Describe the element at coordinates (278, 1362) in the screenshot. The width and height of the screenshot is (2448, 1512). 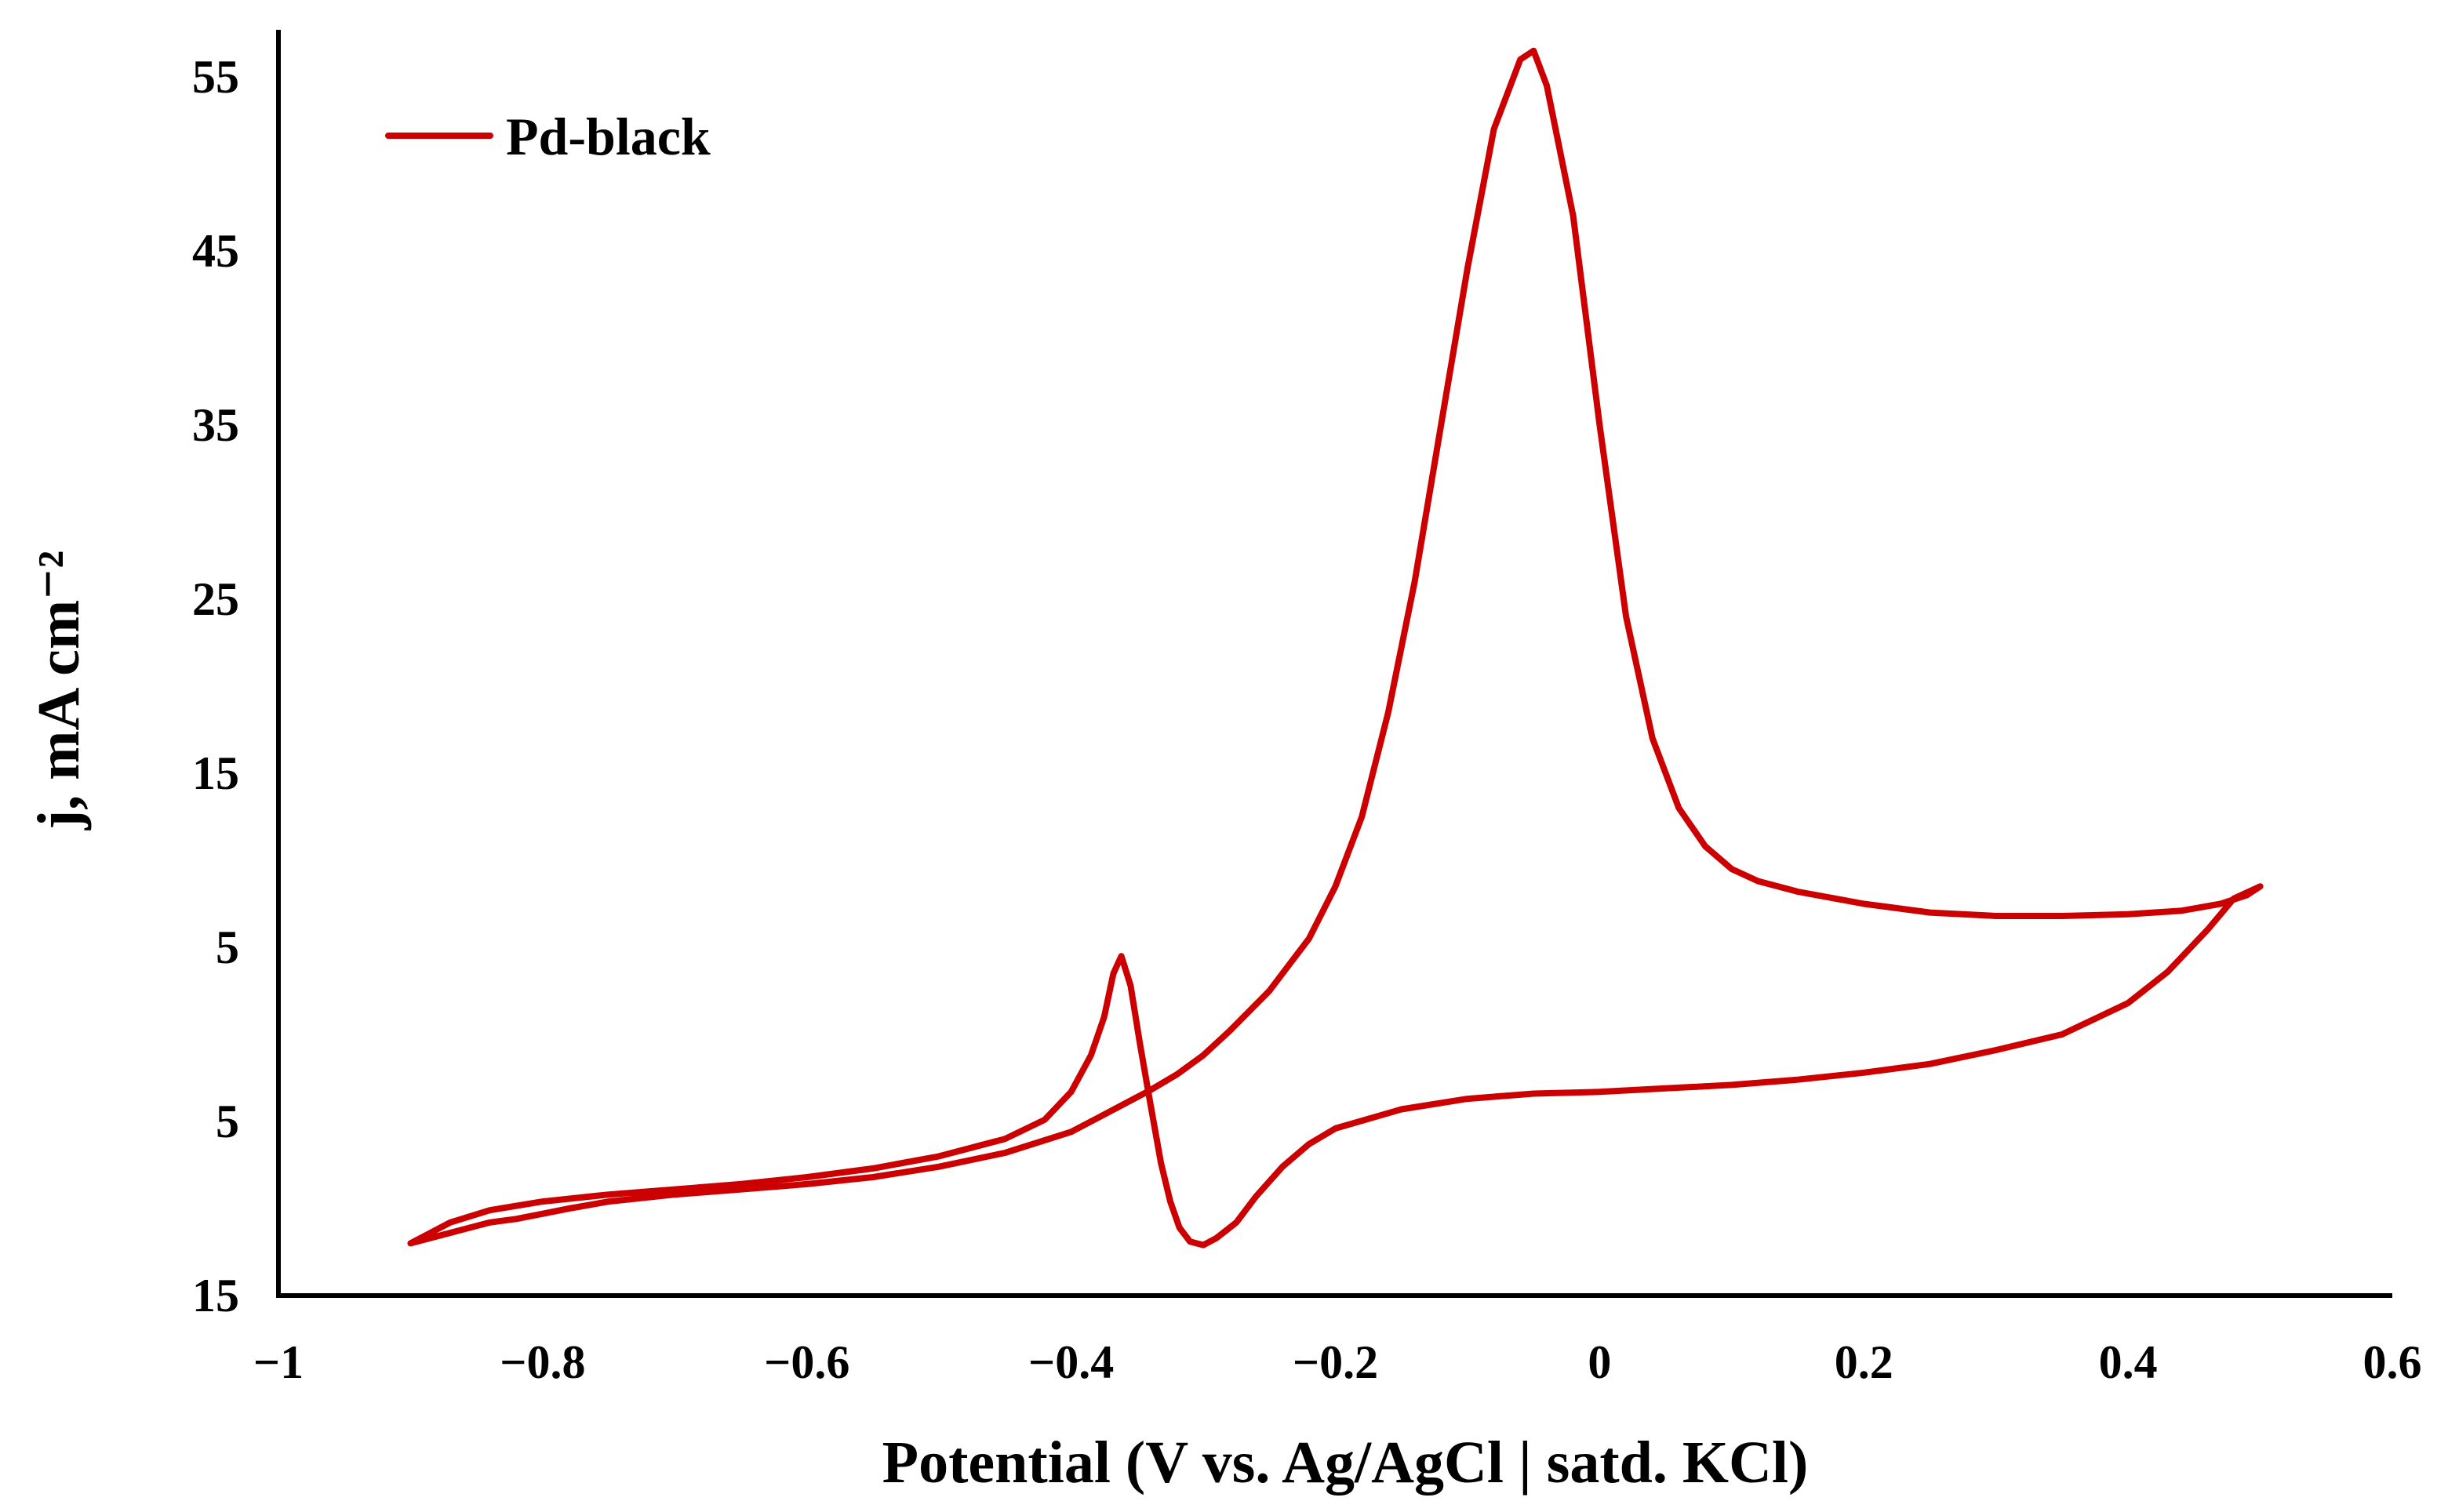
I see `x-tick-label: −1` at that location.